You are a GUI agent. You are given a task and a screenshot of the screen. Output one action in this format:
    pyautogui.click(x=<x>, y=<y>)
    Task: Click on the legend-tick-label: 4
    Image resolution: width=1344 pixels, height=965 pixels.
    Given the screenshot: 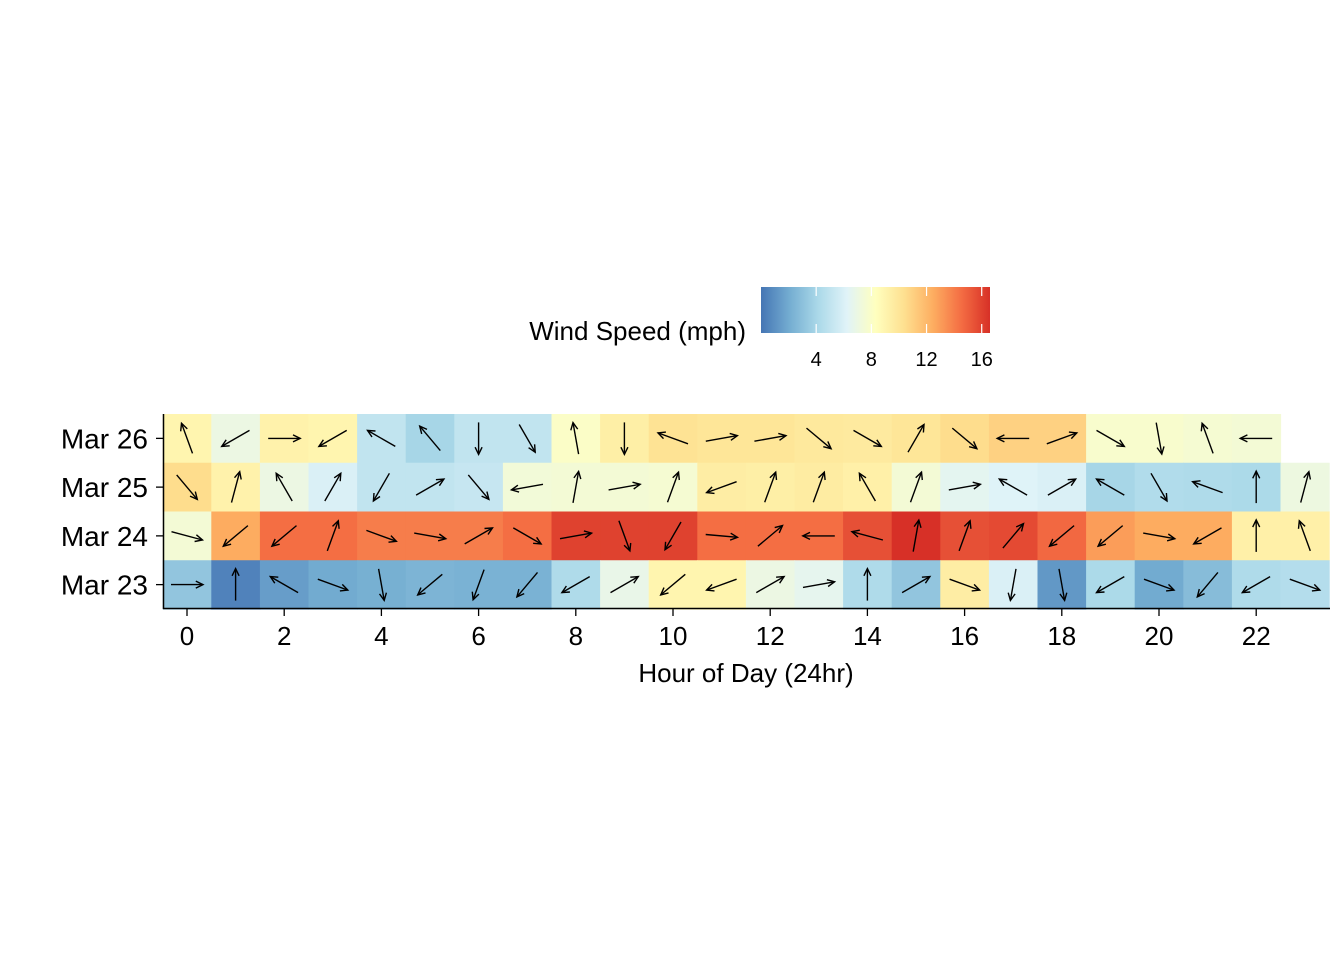 What is the action you would take?
    pyautogui.click(x=816, y=360)
    